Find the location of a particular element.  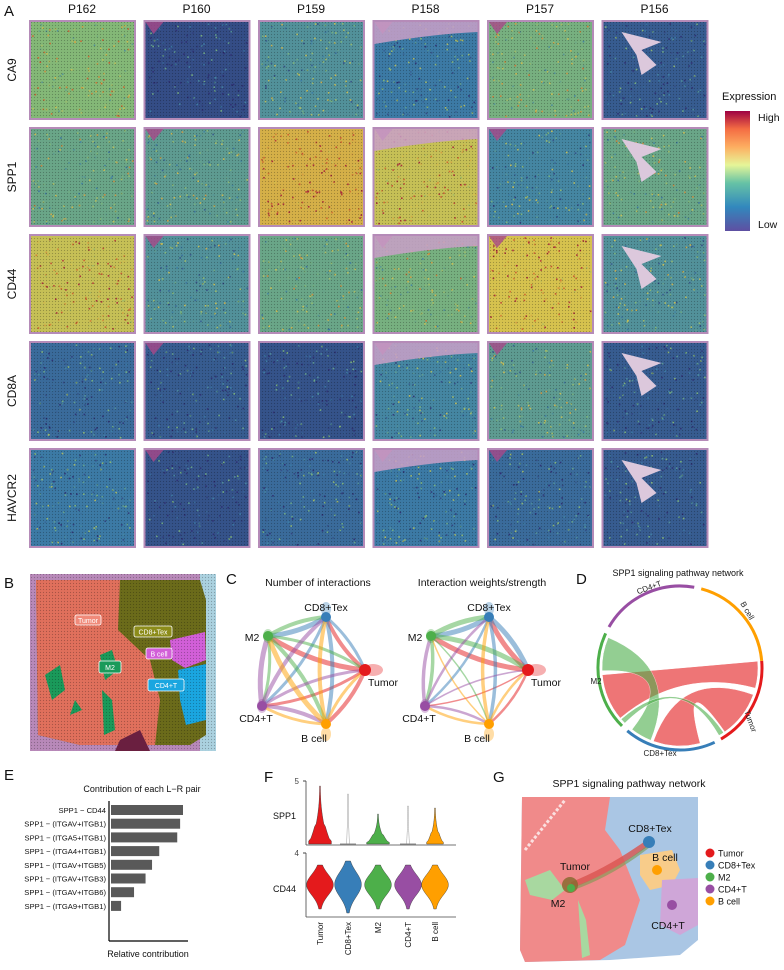

legend-label-CD4+T: CD4+T is located at coordinates (732, 890).